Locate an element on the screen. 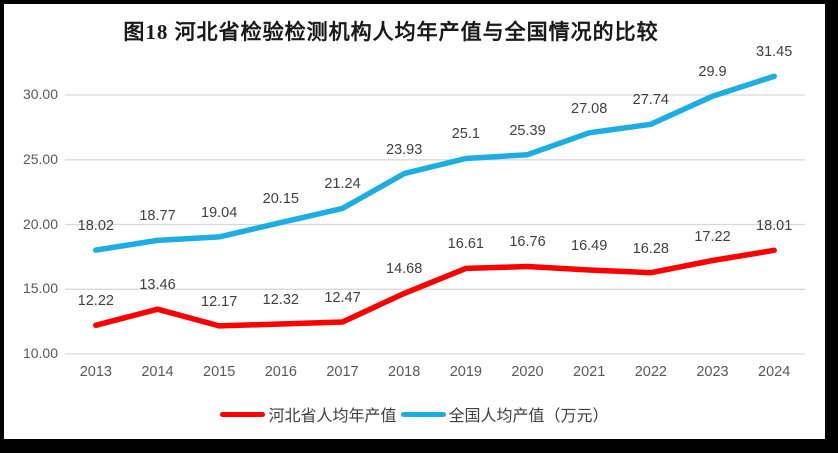 The image size is (838, 453). x-tick-label: 2014 is located at coordinates (157, 372).